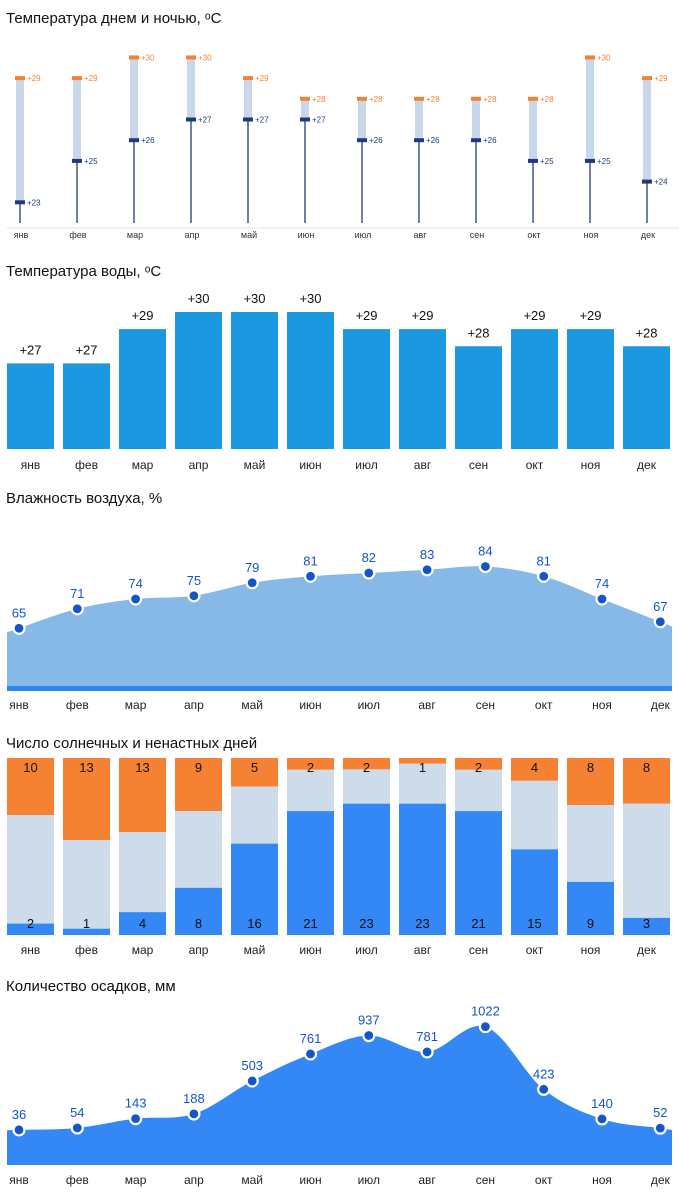  What do you see at coordinates (544, 1073) in the screenshot?
I see `precipitation-value-label: 423` at bounding box center [544, 1073].